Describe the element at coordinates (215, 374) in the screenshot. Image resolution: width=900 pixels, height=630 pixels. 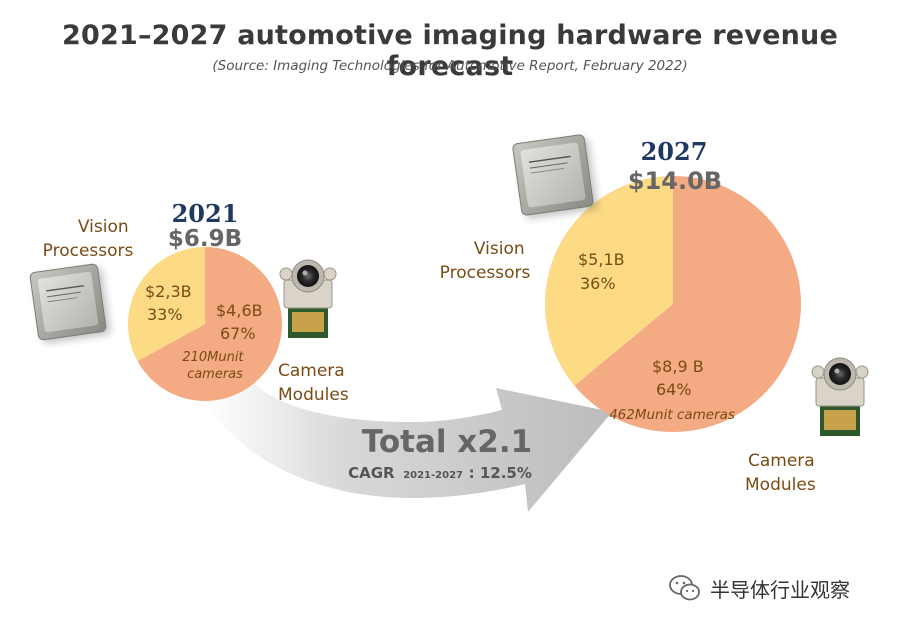
I see `camera-units-note-line2: cameras` at that location.